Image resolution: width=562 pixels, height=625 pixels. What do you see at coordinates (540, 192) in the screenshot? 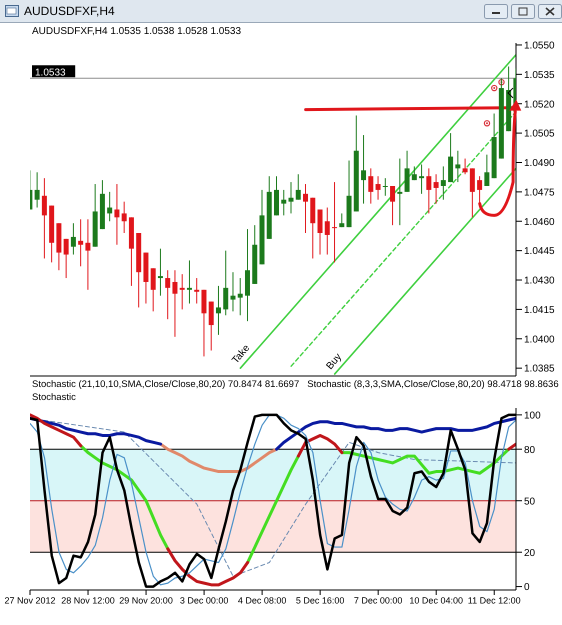
I see `y-tick-label: 1.0475` at bounding box center [540, 192].